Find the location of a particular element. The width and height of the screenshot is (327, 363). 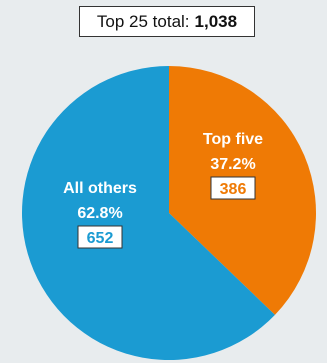

total-summary: Top 25 total: 1,038 is located at coordinates (167, 21).